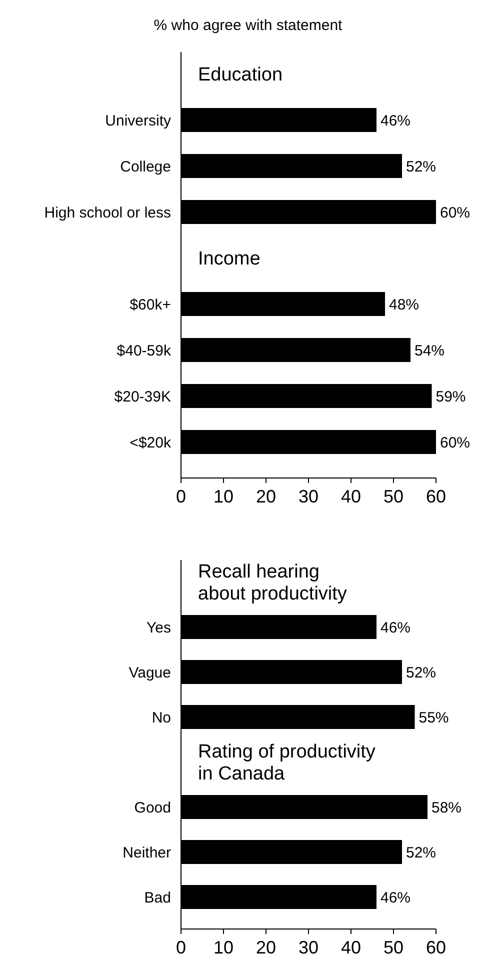 The height and width of the screenshot is (967, 481). What do you see at coordinates (240, 75) in the screenshot?
I see `annotation: Education` at bounding box center [240, 75].